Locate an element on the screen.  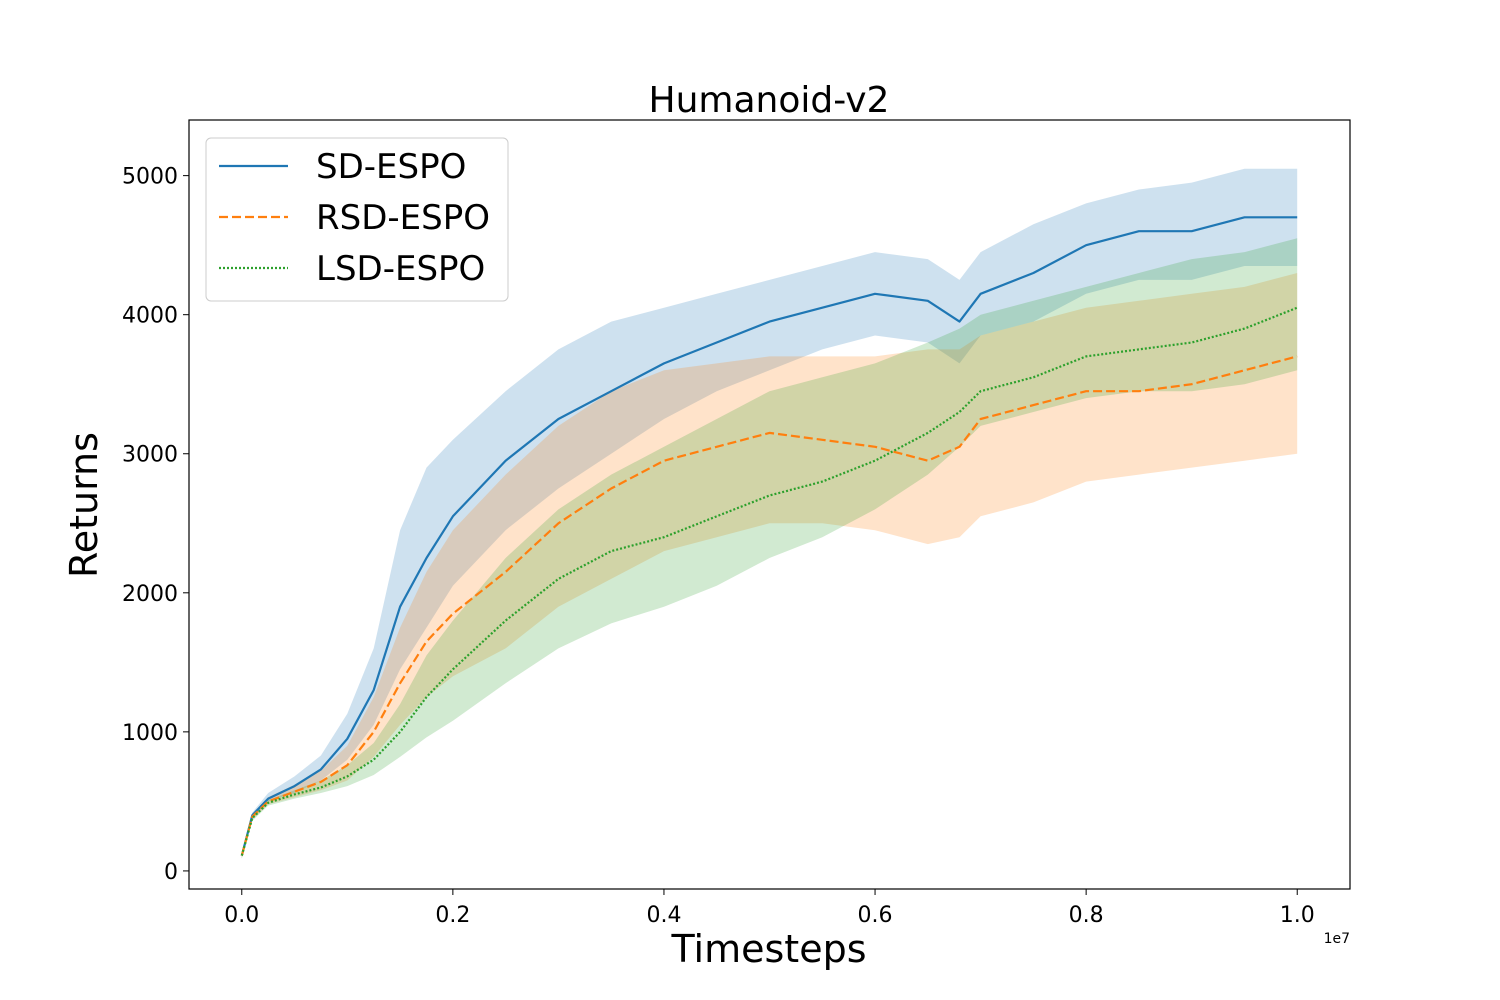
legend-label-rsd-espo: RSD-ESPO is located at coordinates (403, 218).